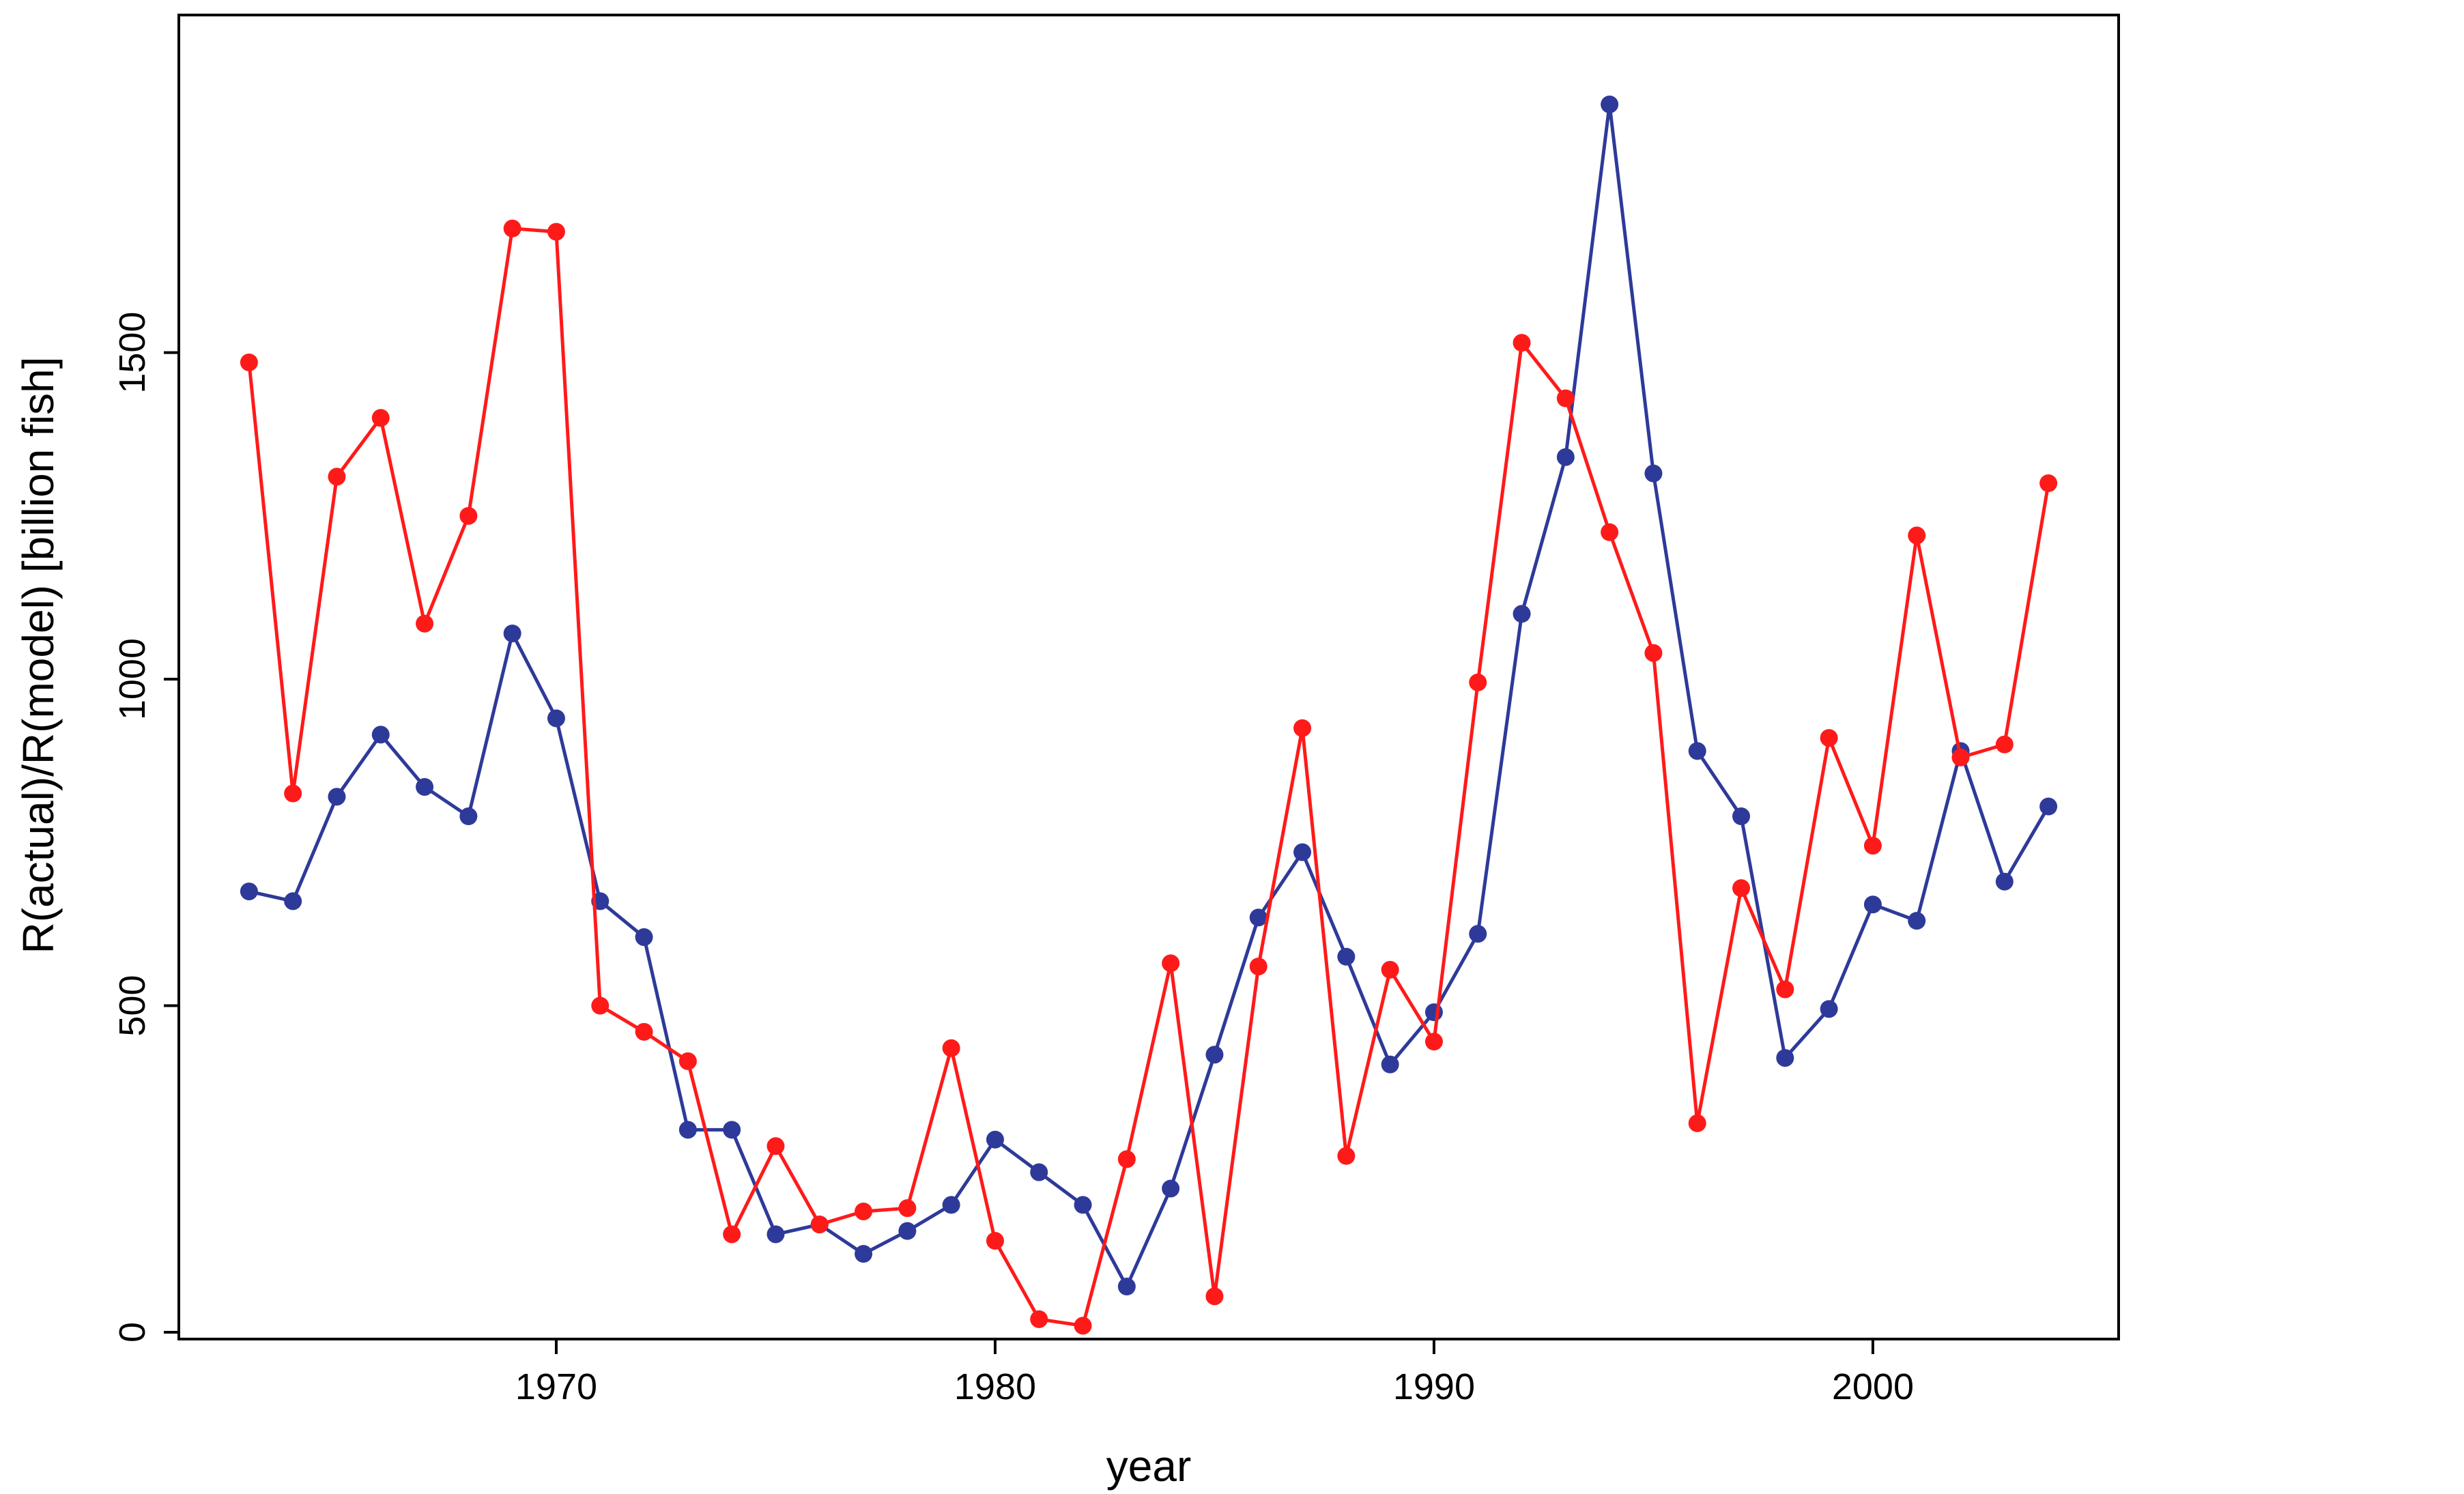 The image size is (2464, 1494). What do you see at coordinates (132, 353) in the screenshot?
I see `y-tick-label: 1500` at bounding box center [132, 353].